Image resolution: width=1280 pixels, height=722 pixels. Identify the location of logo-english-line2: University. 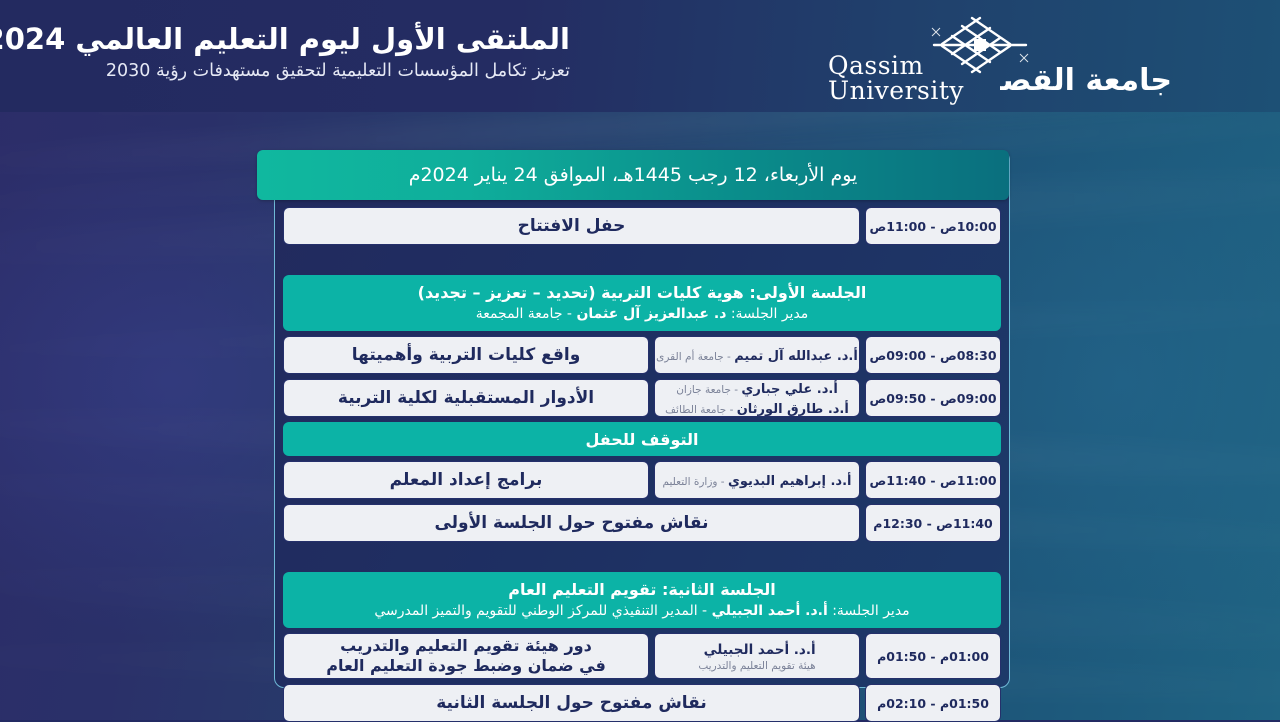
(896, 90).